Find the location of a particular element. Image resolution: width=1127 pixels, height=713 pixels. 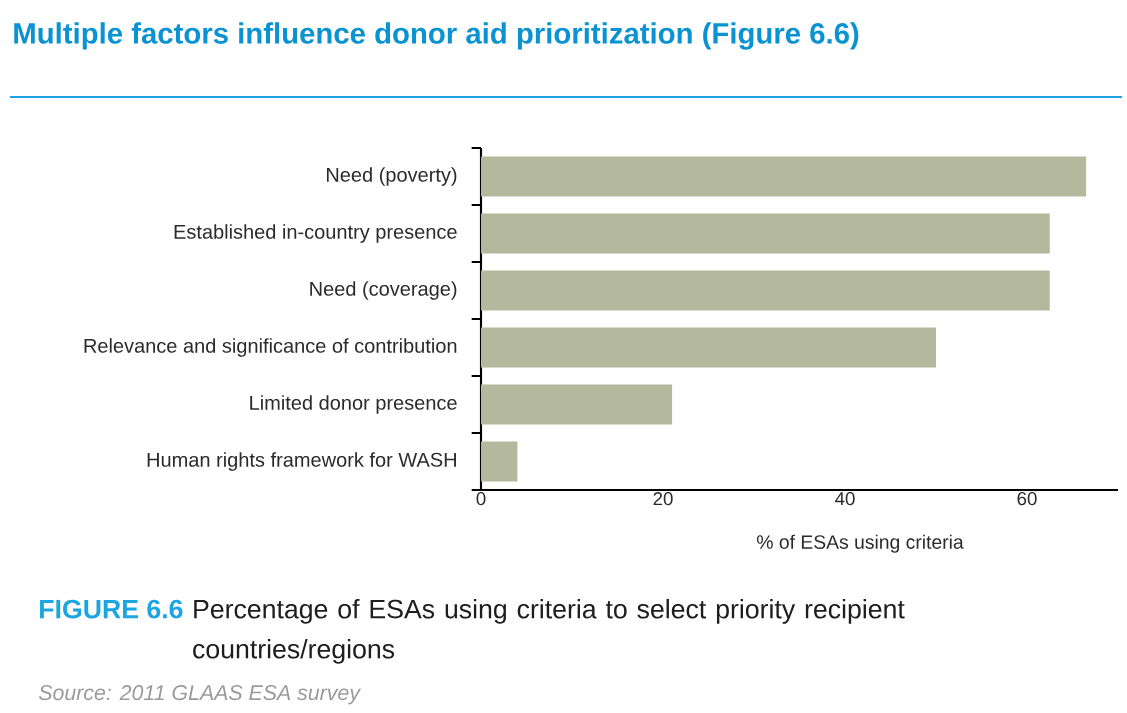

y-tick-label: Established in-country presence is located at coordinates (315, 233).